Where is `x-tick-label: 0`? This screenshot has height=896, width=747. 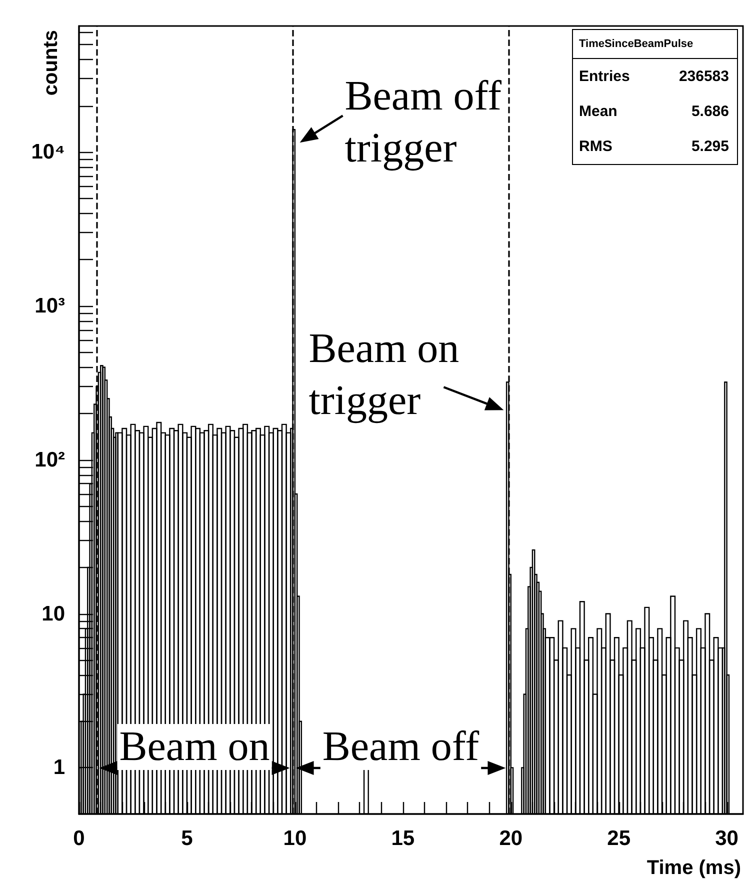
x-tick-label: 0 is located at coordinates (79, 838).